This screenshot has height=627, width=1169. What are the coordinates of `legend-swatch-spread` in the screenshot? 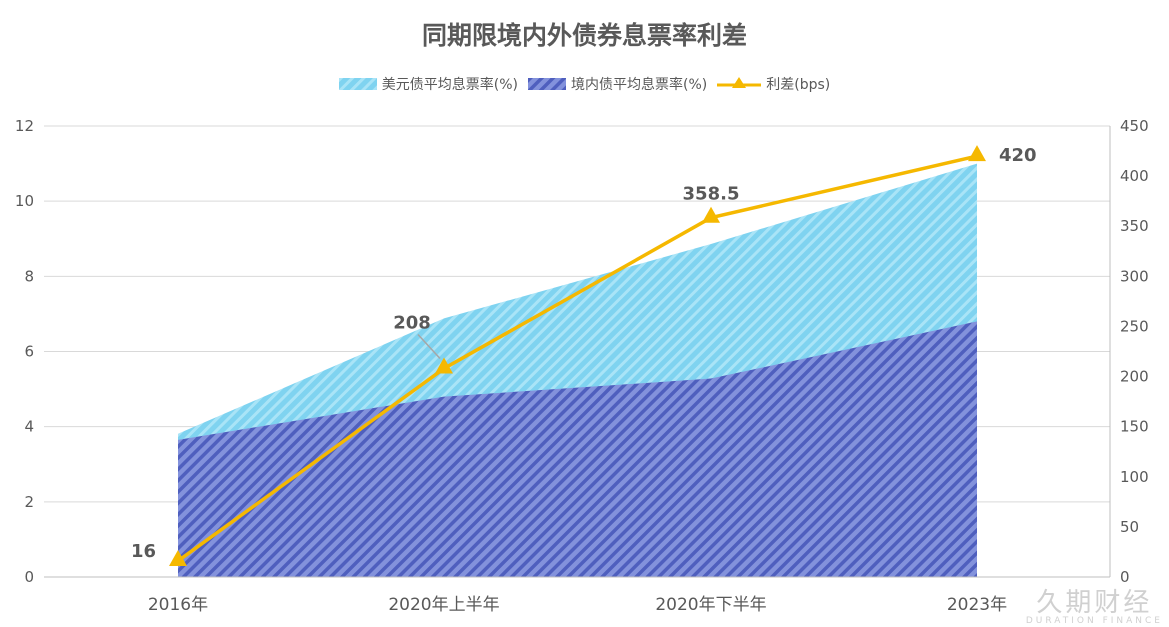 It's located at (739, 82).